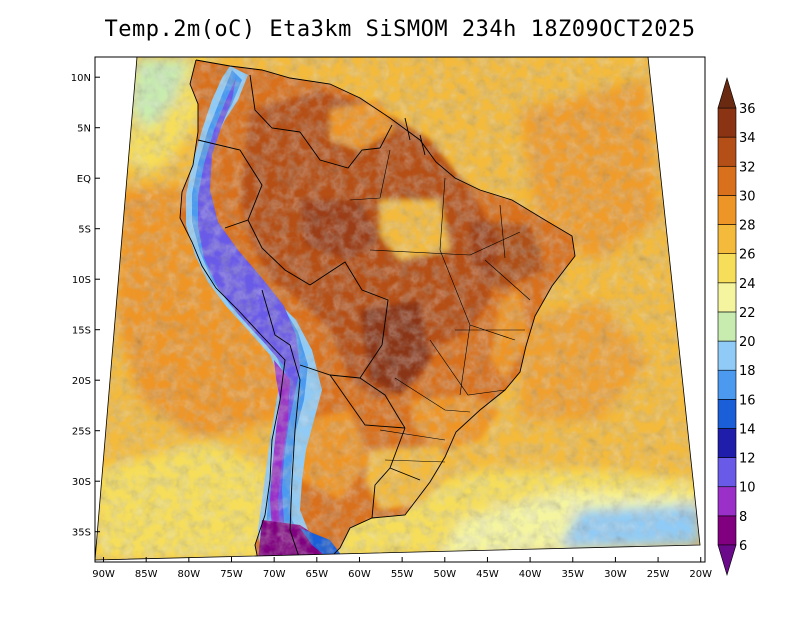 The image size is (800, 618). What do you see at coordinates (747, 488) in the screenshot?
I see `colorbar-level-label: 10` at bounding box center [747, 488].